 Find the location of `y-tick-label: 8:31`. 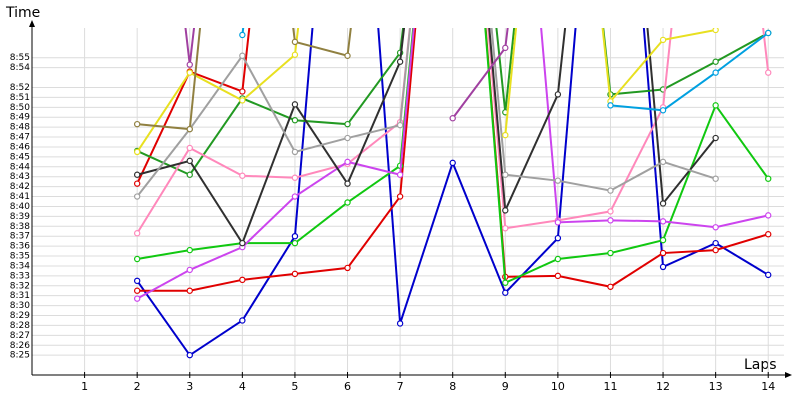

y-tick-label: 8:31 is located at coordinates (20, 296).